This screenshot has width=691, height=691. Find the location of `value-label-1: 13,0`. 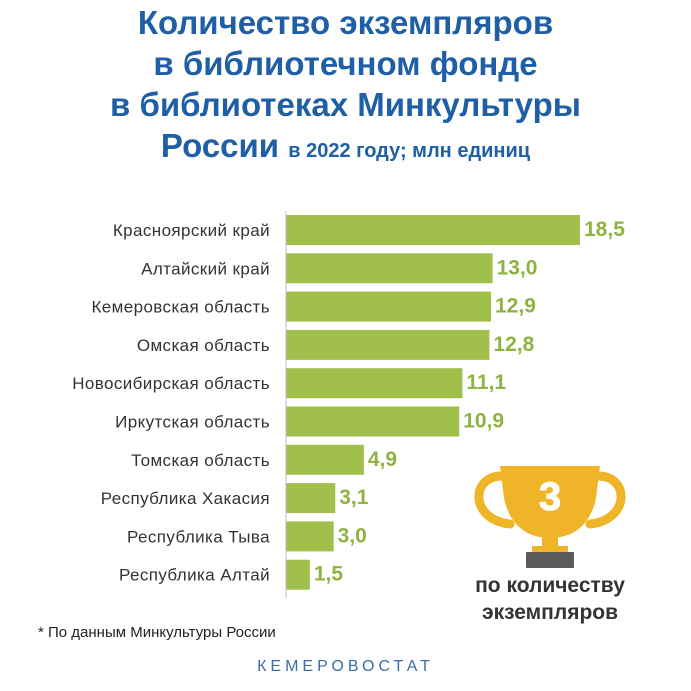

value-label-1: 13,0 is located at coordinates (517, 267).